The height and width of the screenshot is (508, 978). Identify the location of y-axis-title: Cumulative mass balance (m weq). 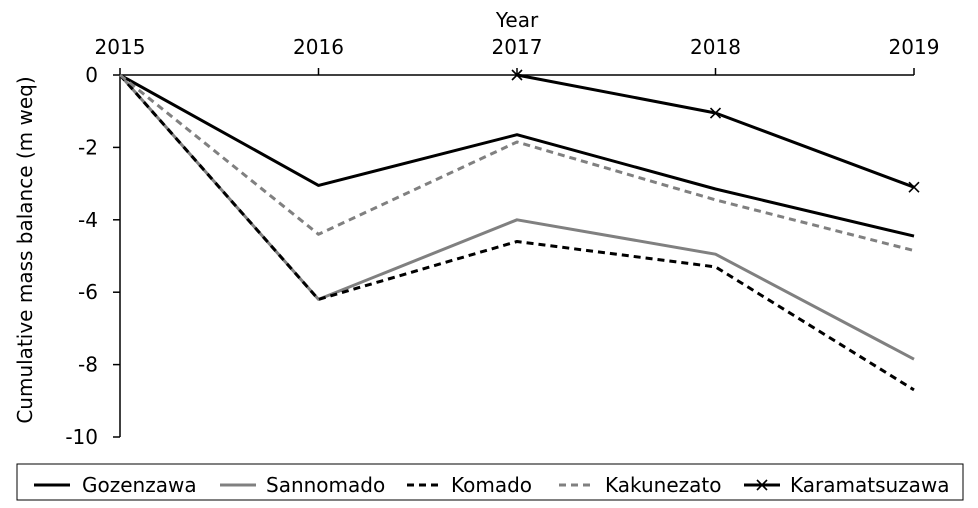
(25, 249).